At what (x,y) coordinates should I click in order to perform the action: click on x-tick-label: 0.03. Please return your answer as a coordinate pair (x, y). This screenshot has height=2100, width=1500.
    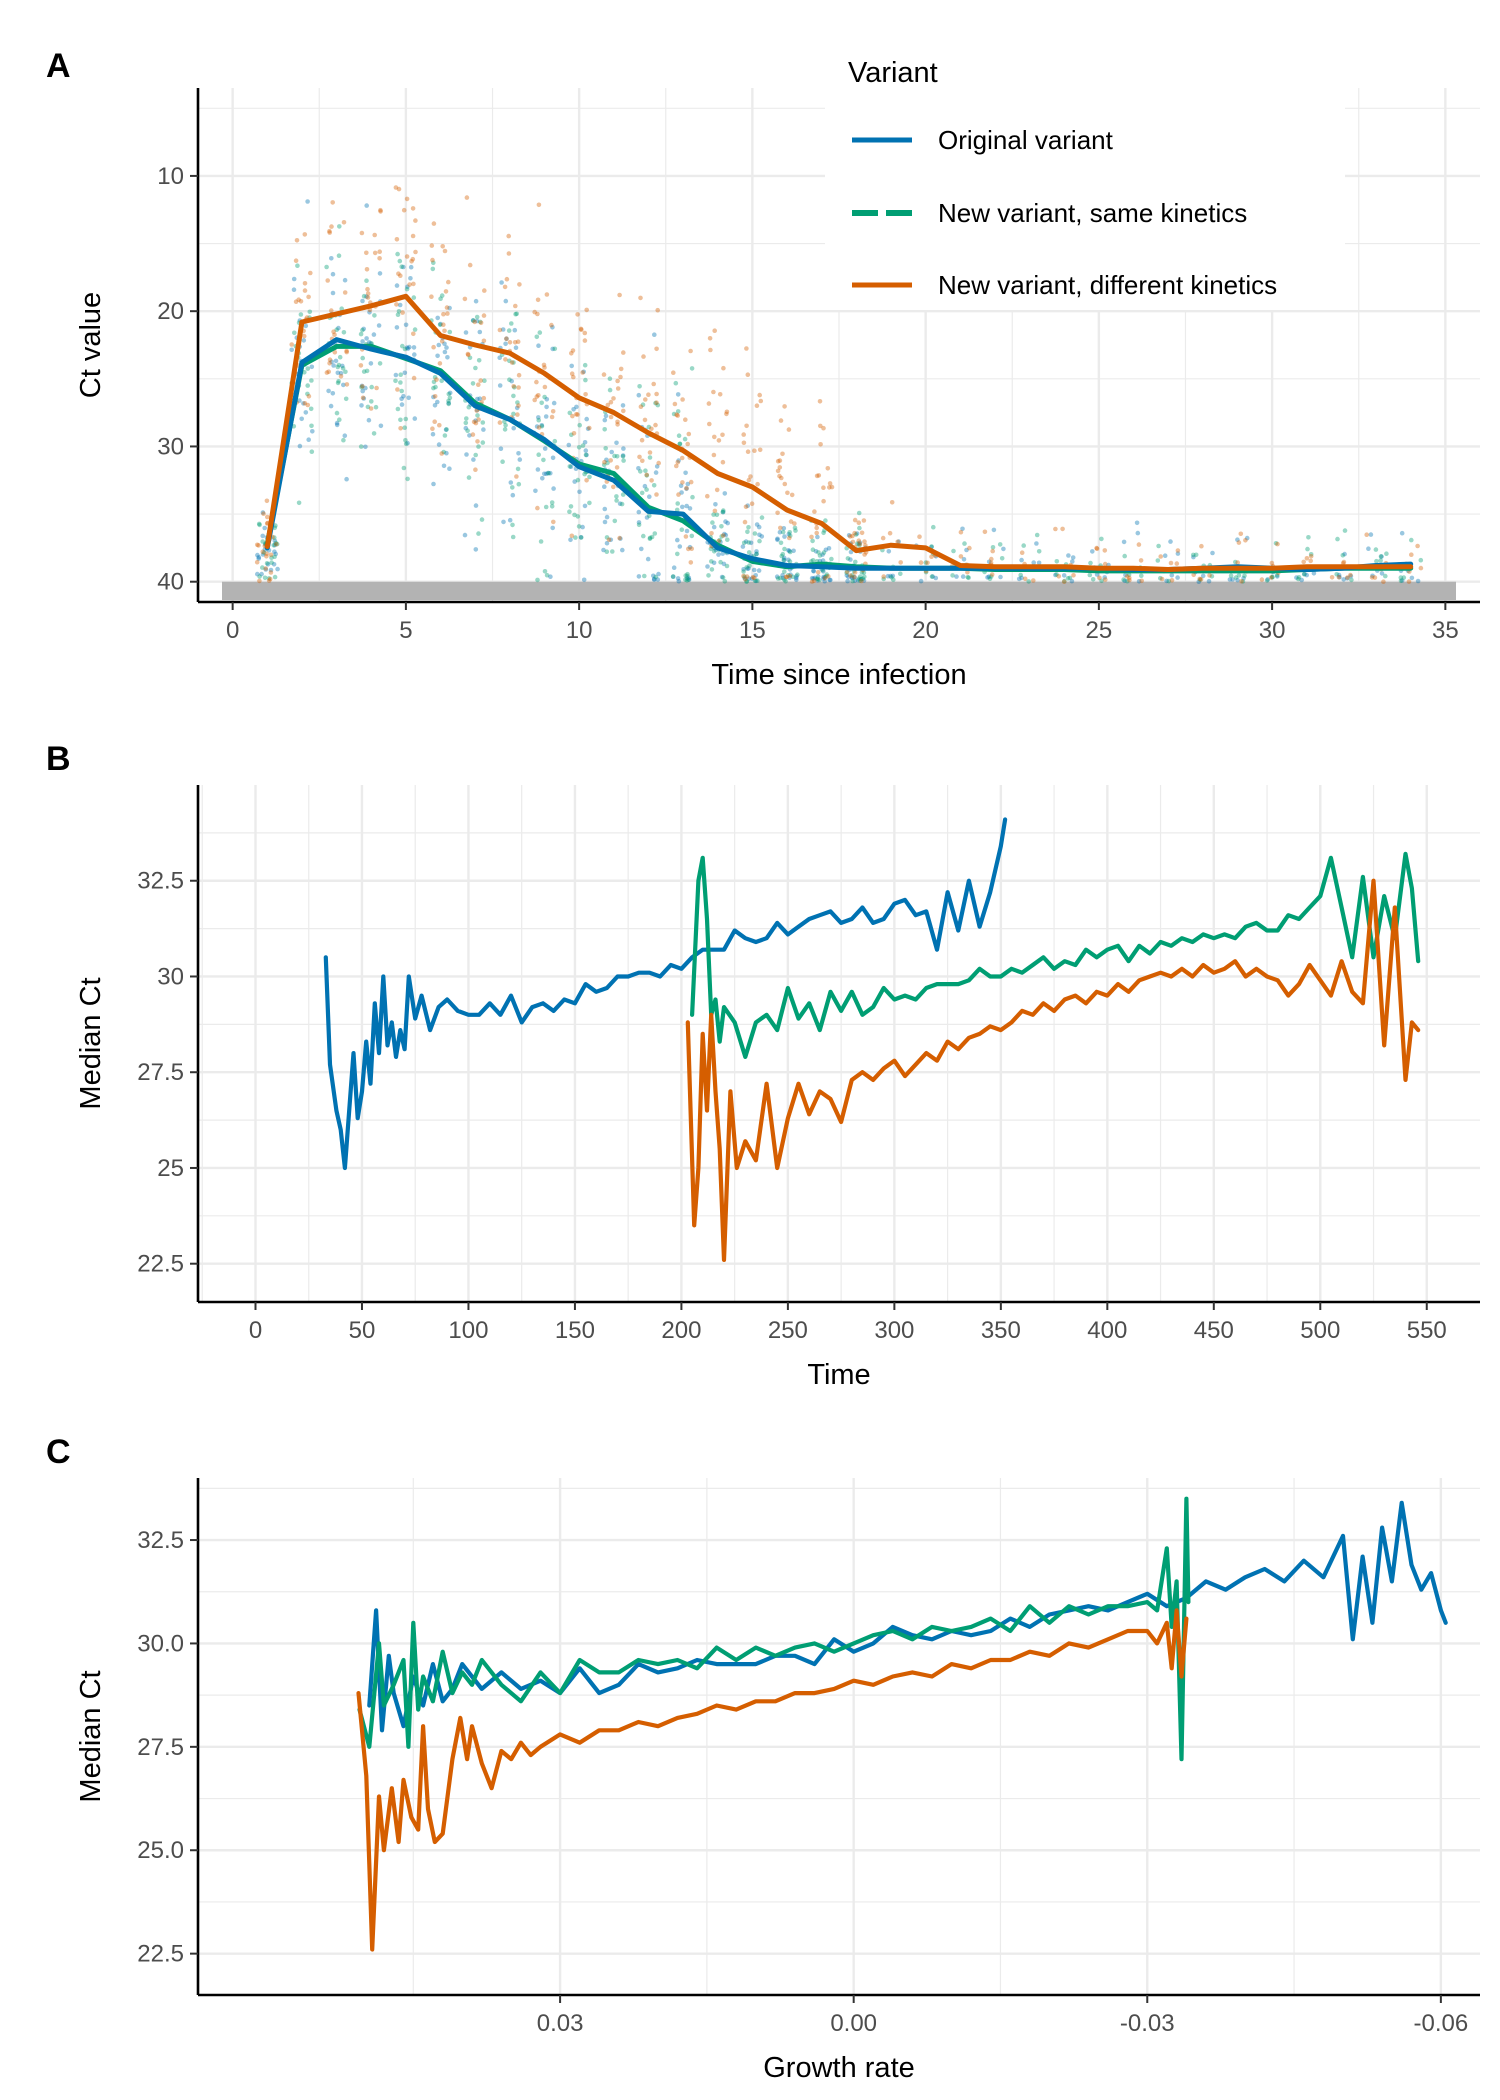
    Looking at the image, I should click on (560, 2023).